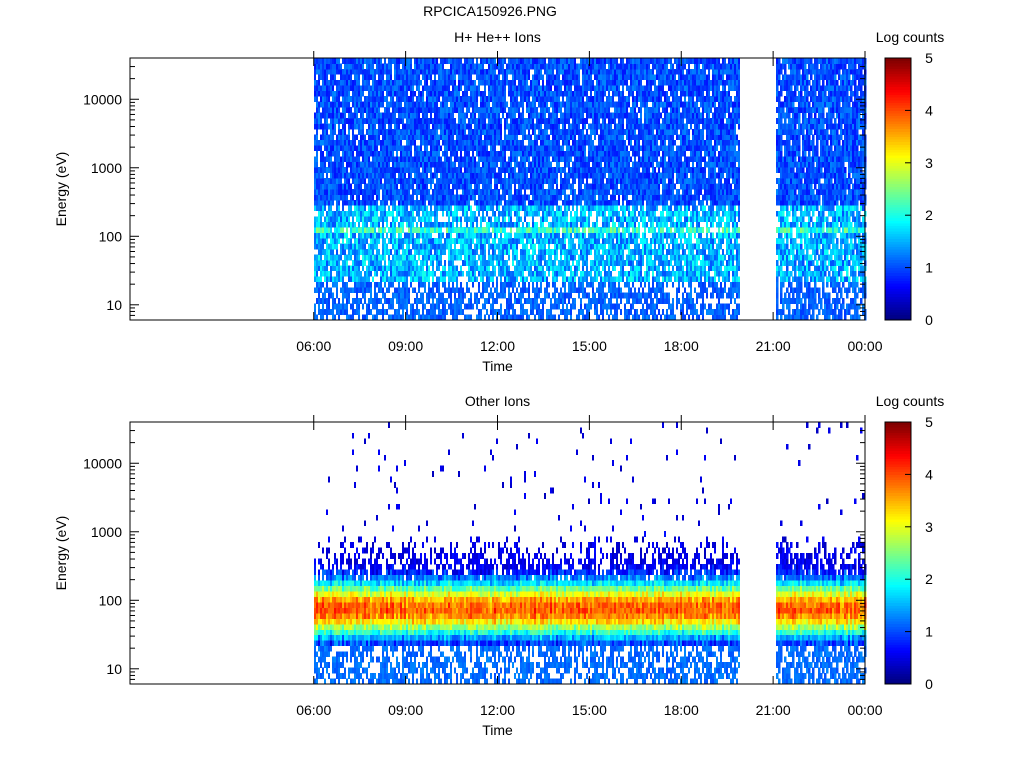  What do you see at coordinates (497, 401) in the screenshot?
I see `panel-title: Other Ions` at bounding box center [497, 401].